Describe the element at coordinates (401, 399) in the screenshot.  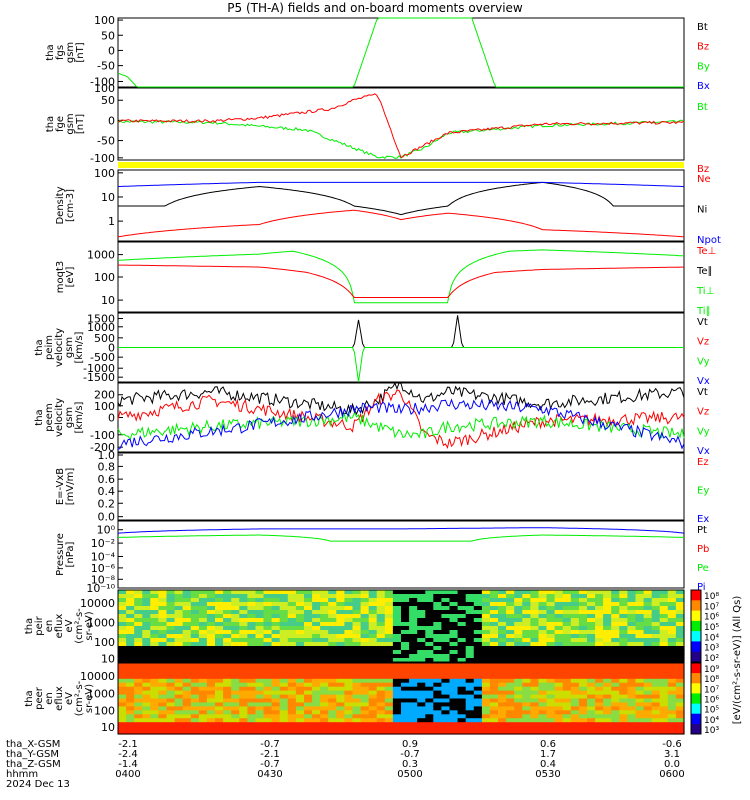
I see `series-line` at that location.